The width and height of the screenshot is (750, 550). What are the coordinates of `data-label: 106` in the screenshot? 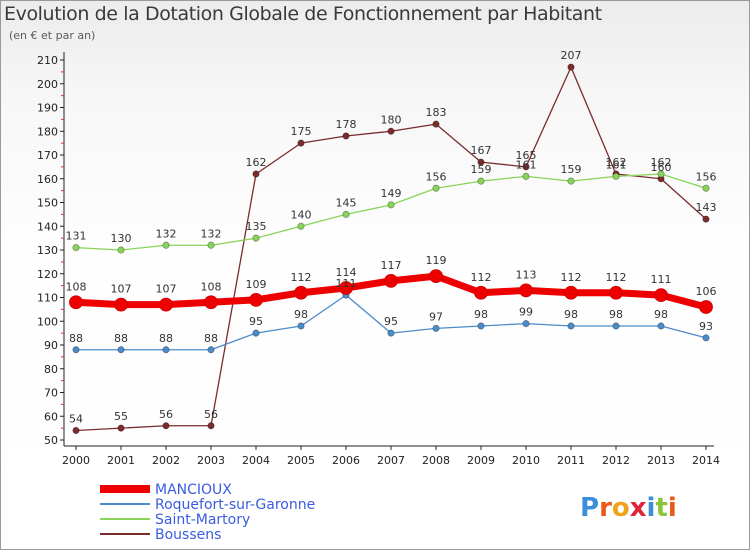 It's located at (706, 291).